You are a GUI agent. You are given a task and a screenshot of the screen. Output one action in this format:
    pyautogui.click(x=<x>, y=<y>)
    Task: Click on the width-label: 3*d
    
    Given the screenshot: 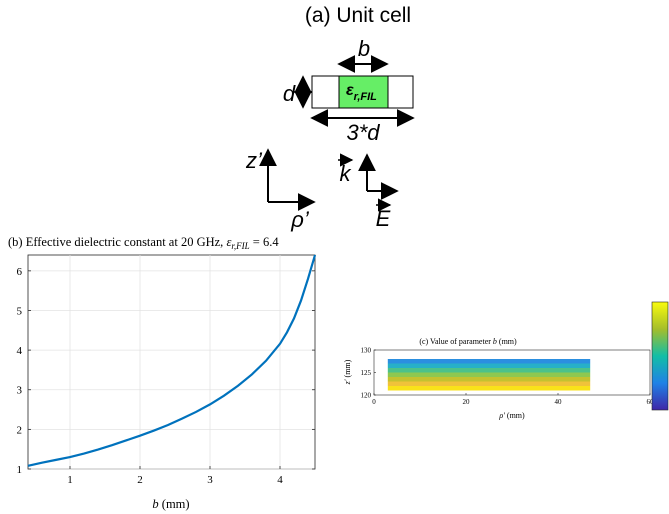 What is the action you would take?
    pyautogui.click(x=363, y=132)
    